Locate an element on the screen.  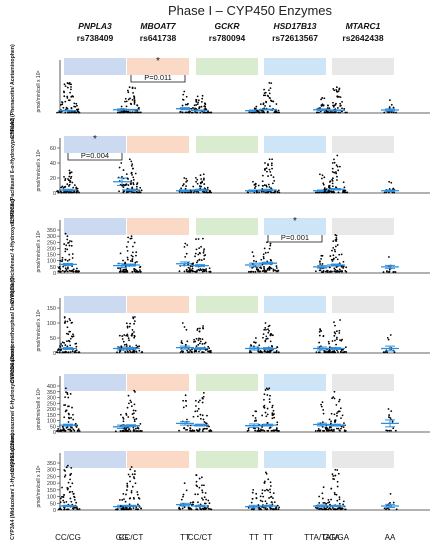
y-tick-label: 20 is located at coordinates (53, 179).